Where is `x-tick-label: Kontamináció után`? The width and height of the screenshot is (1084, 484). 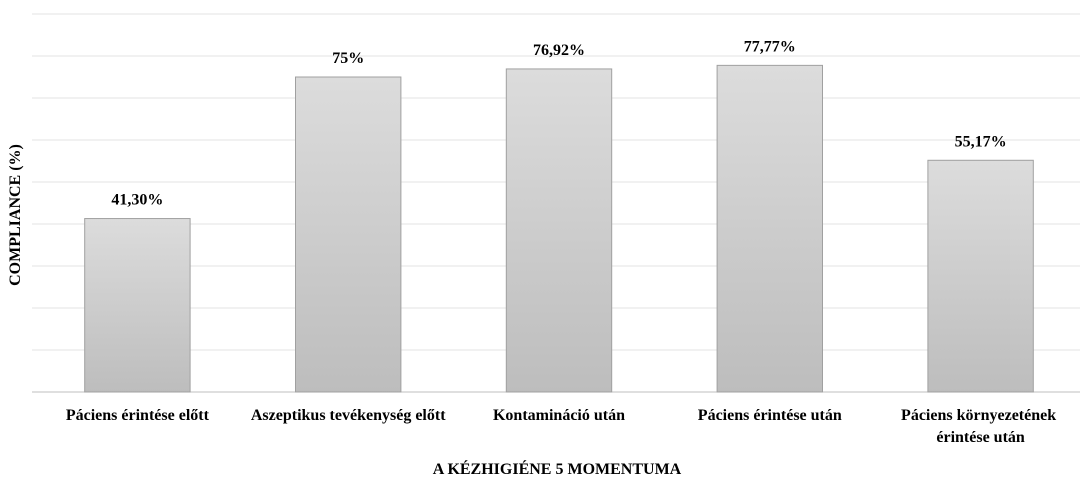
x-tick-label: Kontamináció után is located at coordinates (559, 415).